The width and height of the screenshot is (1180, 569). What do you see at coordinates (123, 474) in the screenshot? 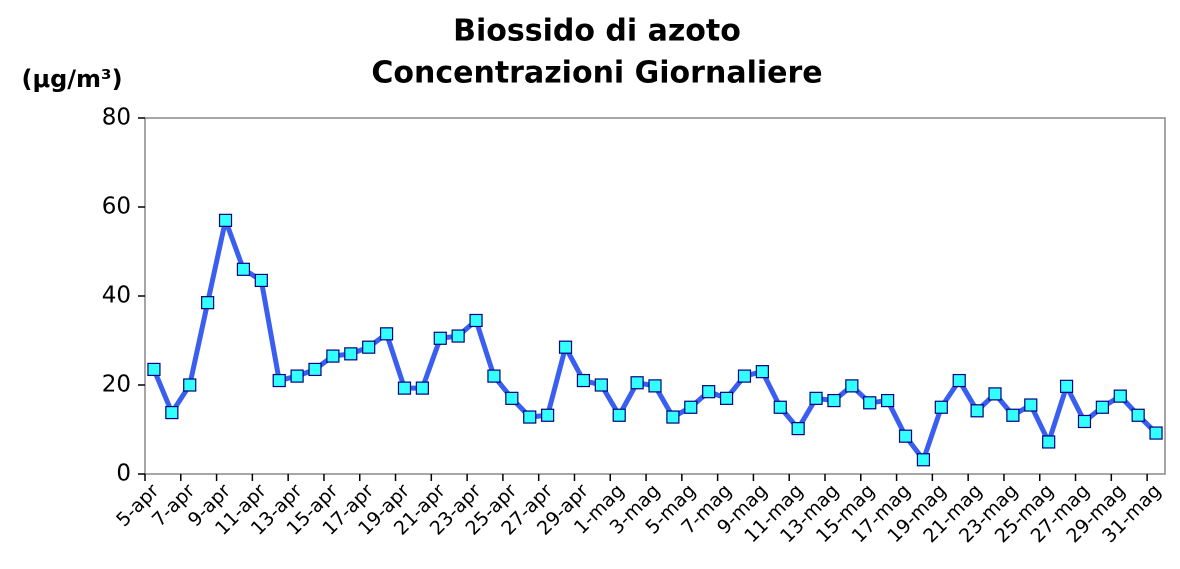
I see `y-tick-label: 0` at bounding box center [123, 474].